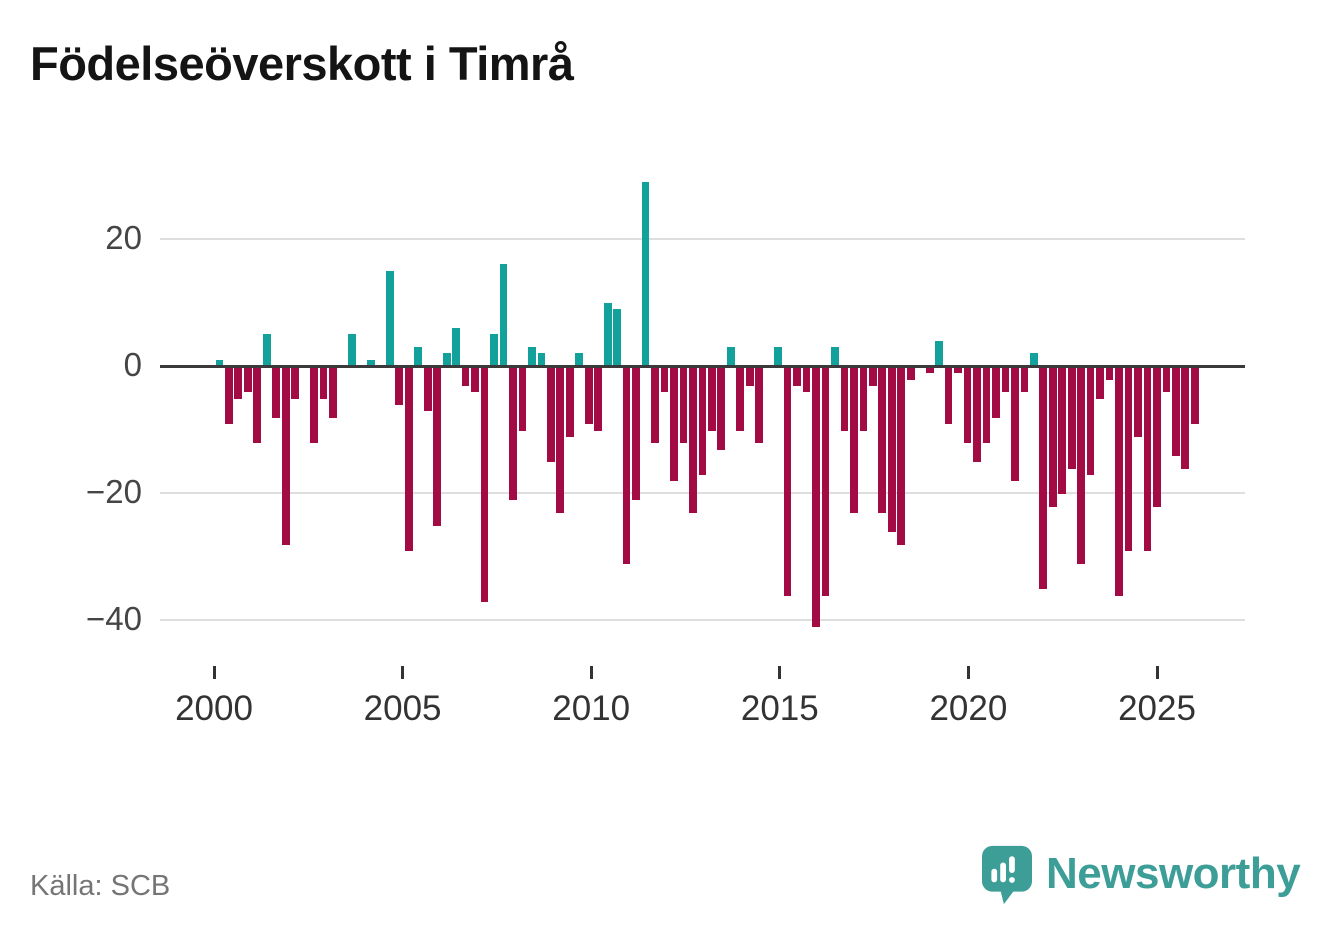 This screenshot has width=1322, height=939. Describe the element at coordinates (465, 376) in the screenshot. I see `bar-2006-q3` at that location.